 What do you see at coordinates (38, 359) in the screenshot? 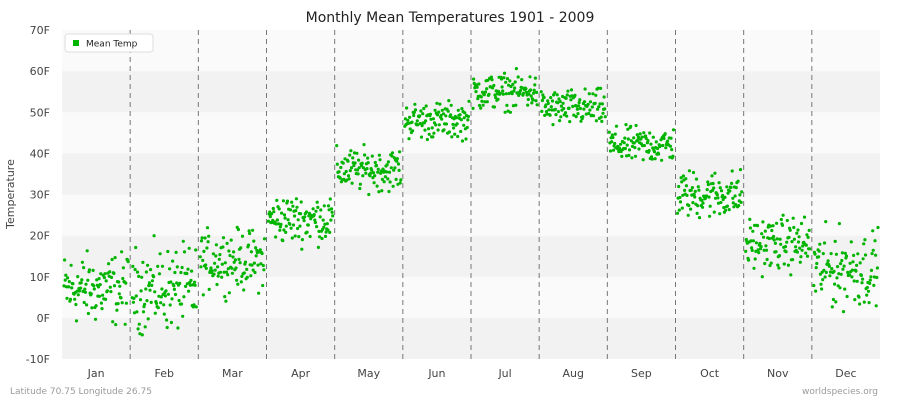
I see `y-tick-label: -10F` at bounding box center [38, 359].